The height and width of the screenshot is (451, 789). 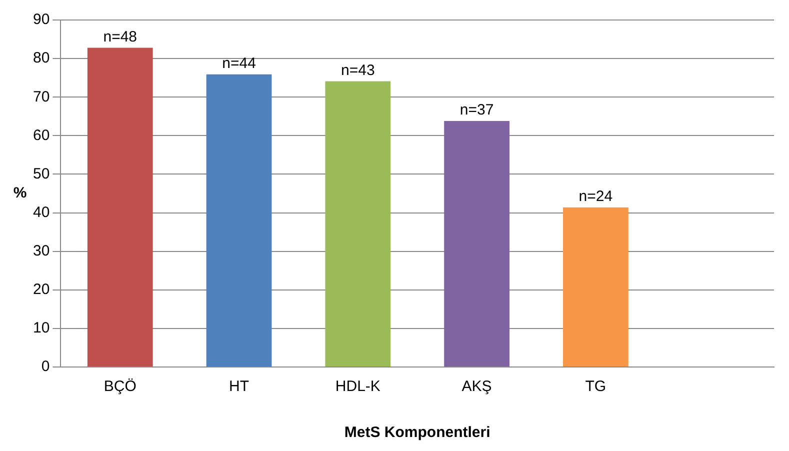 What do you see at coordinates (41, 212) in the screenshot?
I see `y-tick-label: 40` at bounding box center [41, 212].